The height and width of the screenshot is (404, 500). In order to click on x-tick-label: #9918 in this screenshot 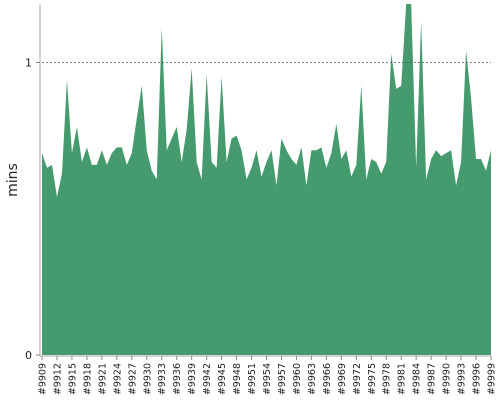, I will do `click(87, 379)`.